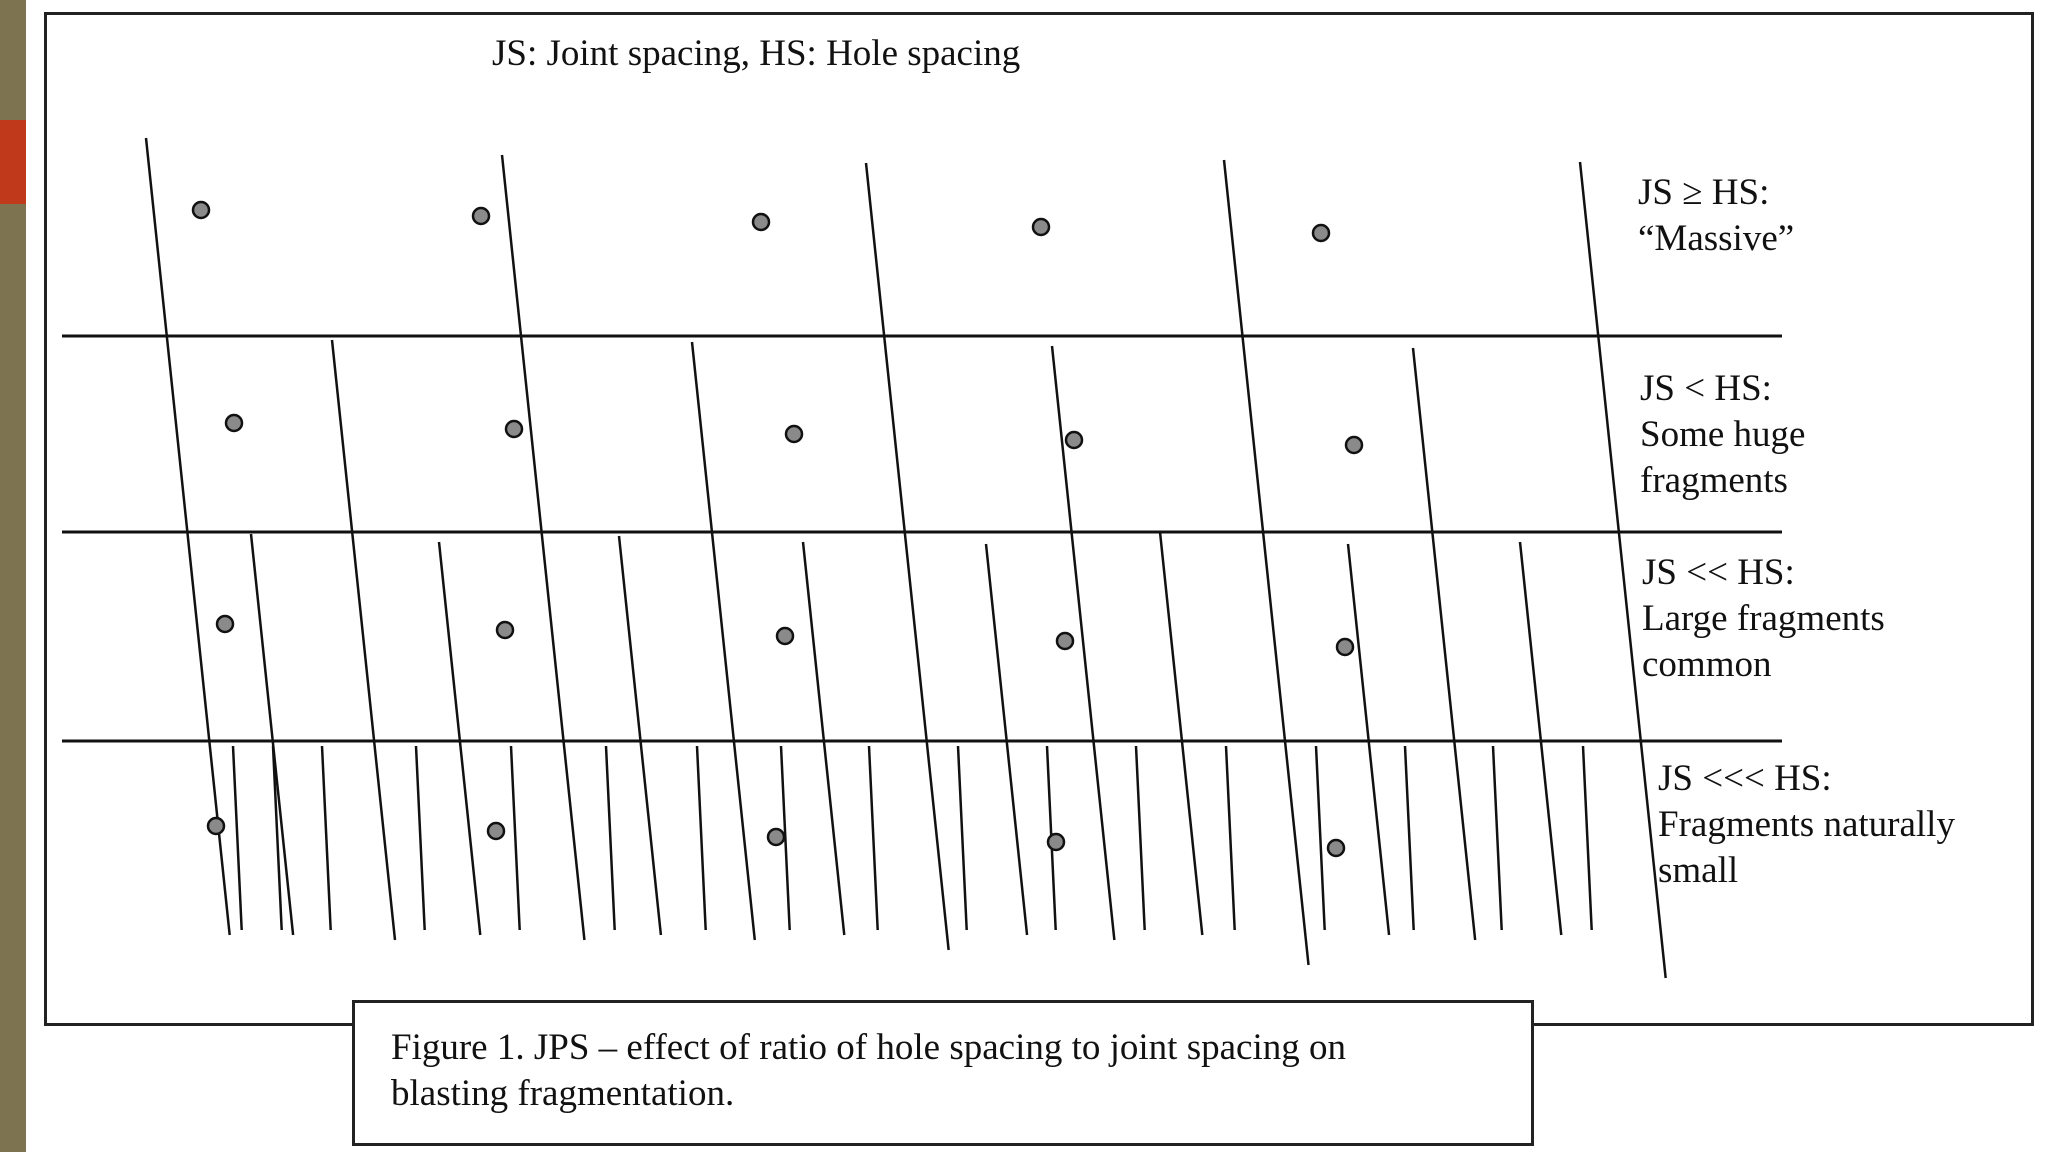  I want to click on band-label-large-fragments: JS << HS: Large fragments common, so click(1763, 619).